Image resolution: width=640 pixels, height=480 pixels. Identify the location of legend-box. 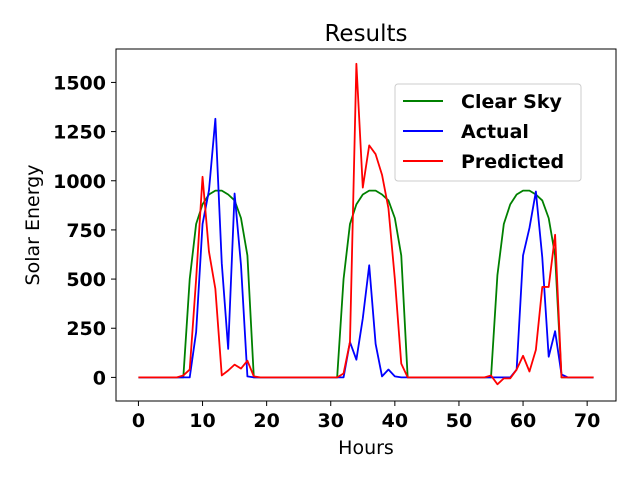
(488, 132).